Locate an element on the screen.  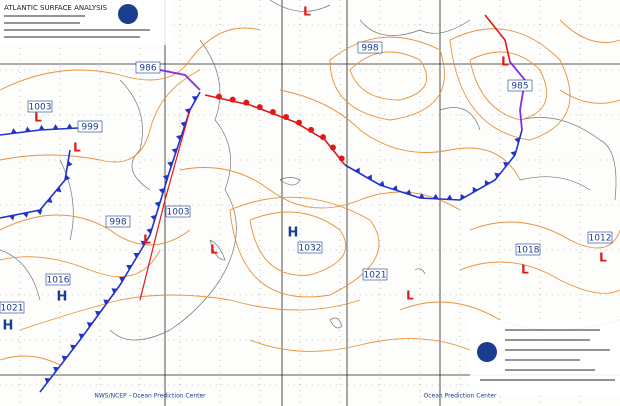
trough is located at coordinates (165, 205).